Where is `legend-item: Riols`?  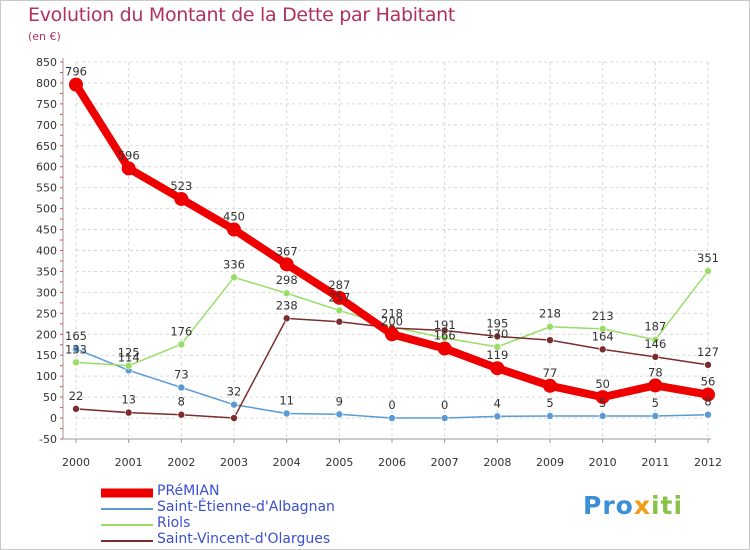 legend-item: Riols is located at coordinates (251, 524).